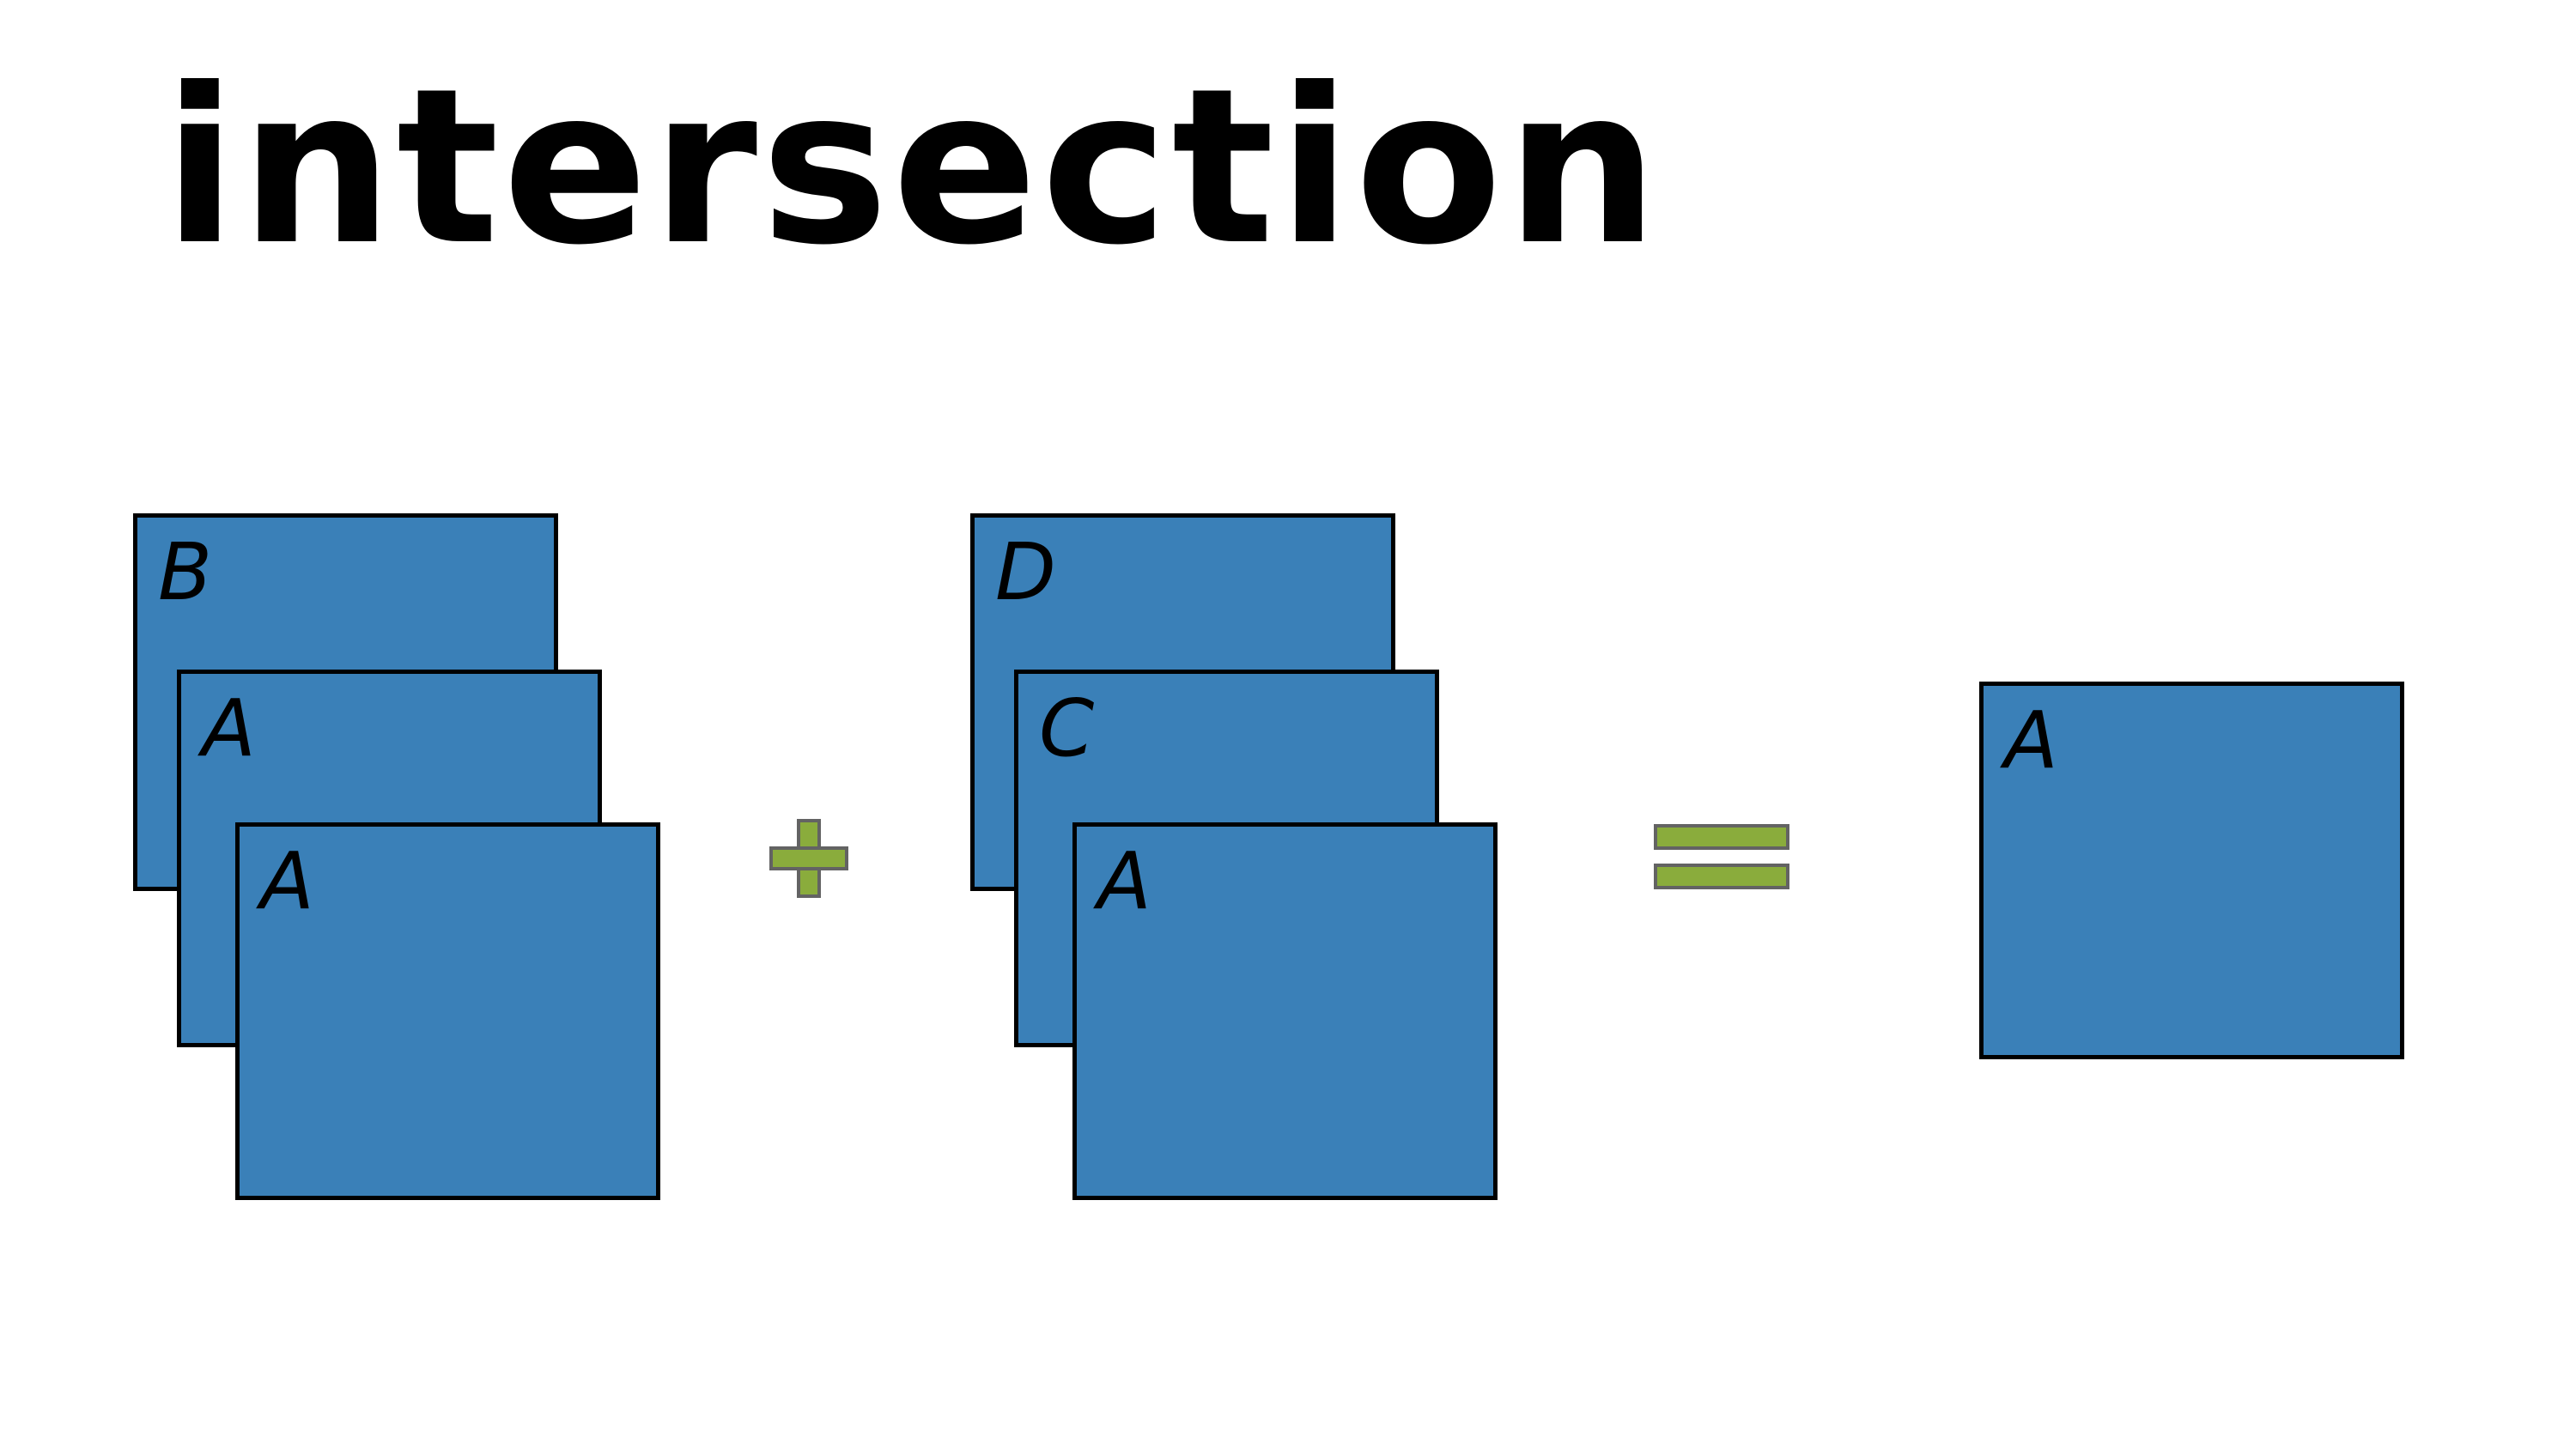 The width and height of the screenshot is (2576, 1449). I want to click on result-card: A, so click(2192, 870).